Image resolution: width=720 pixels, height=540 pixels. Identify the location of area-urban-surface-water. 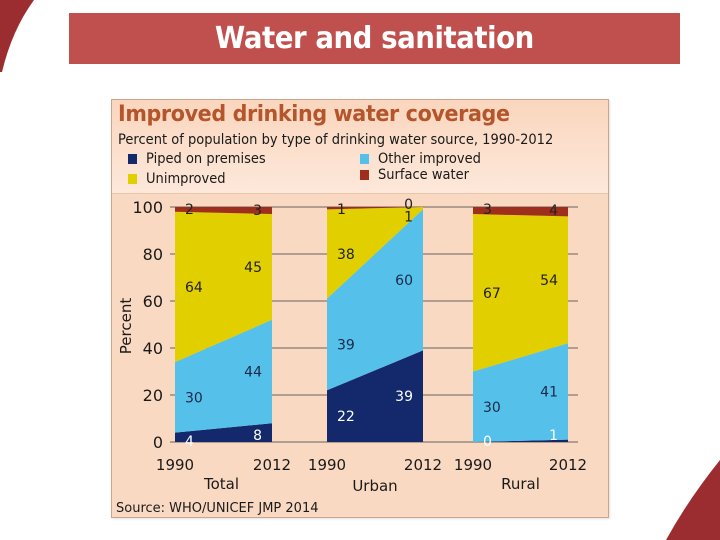
(375, 208).